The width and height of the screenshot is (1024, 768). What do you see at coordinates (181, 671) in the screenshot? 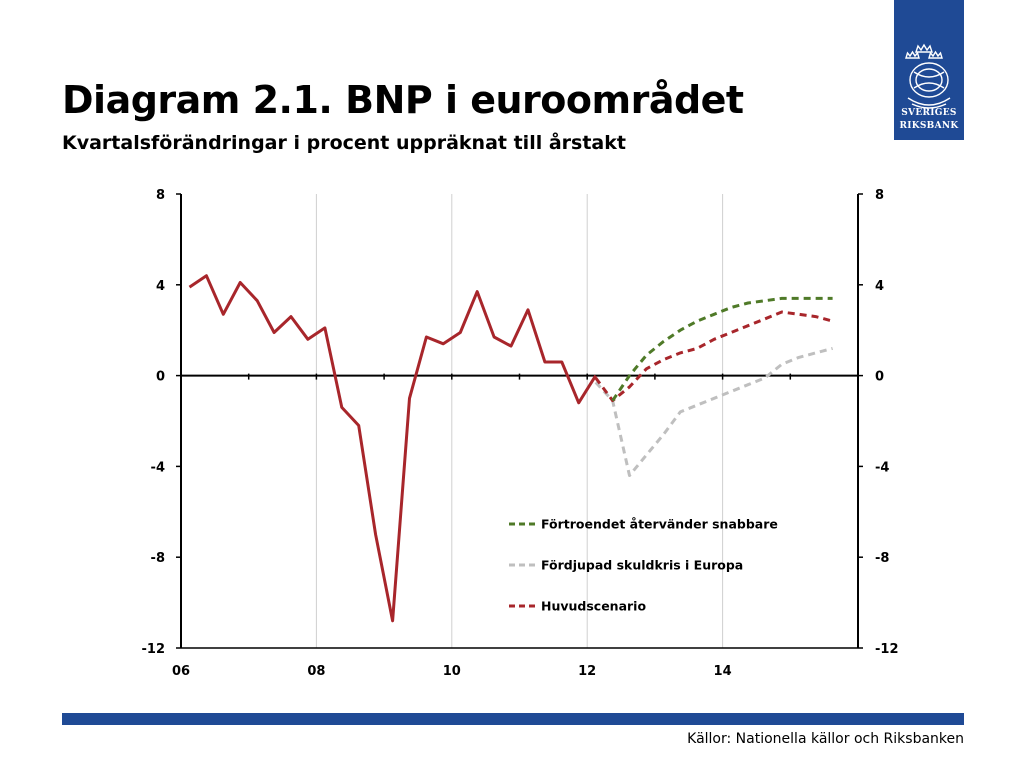
I see `x-tick-label: 06` at bounding box center [181, 671].